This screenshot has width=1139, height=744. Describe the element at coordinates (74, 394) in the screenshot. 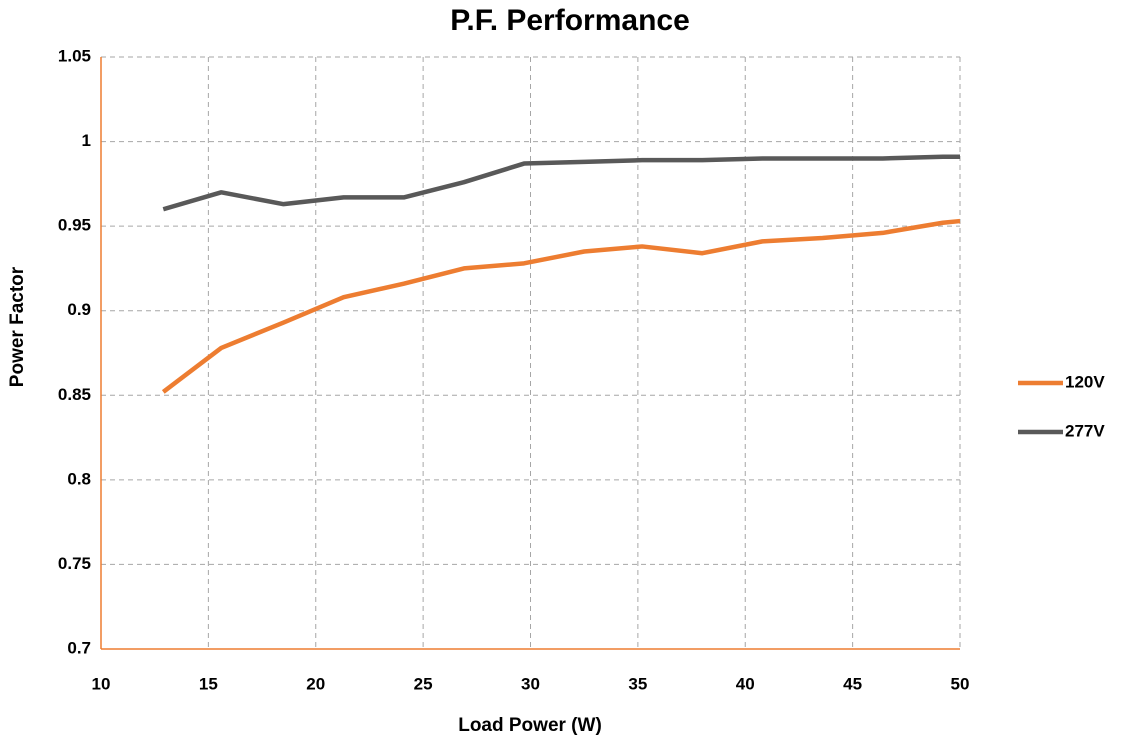

I see `y-tick-label: 0.85` at that location.